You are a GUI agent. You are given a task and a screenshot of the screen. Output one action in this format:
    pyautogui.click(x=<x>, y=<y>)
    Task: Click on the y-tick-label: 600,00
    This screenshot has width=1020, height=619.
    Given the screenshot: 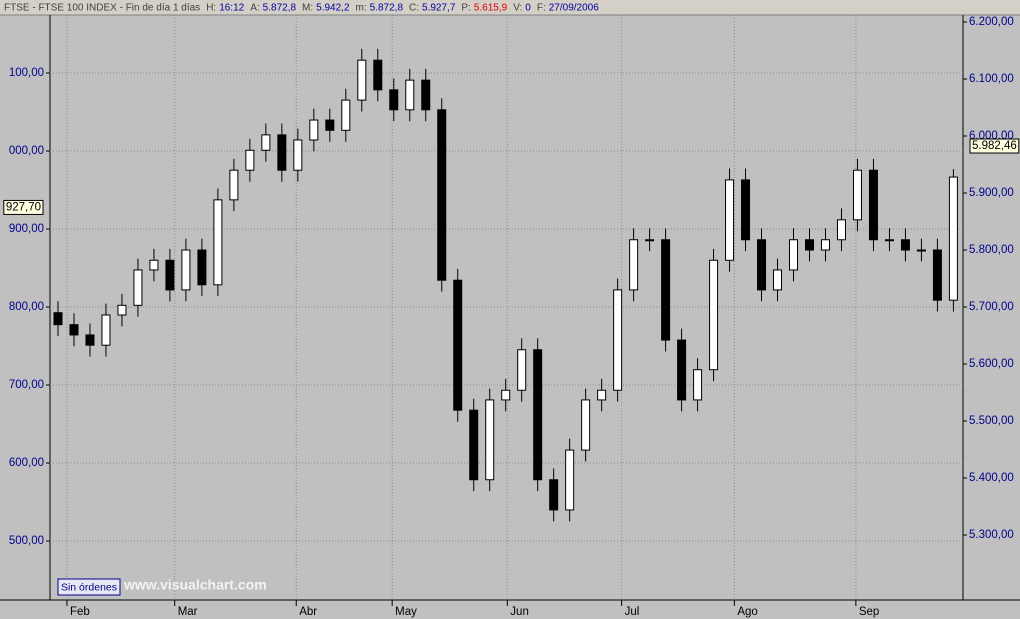 What is the action you would take?
    pyautogui.click(x=26, y=463)
    